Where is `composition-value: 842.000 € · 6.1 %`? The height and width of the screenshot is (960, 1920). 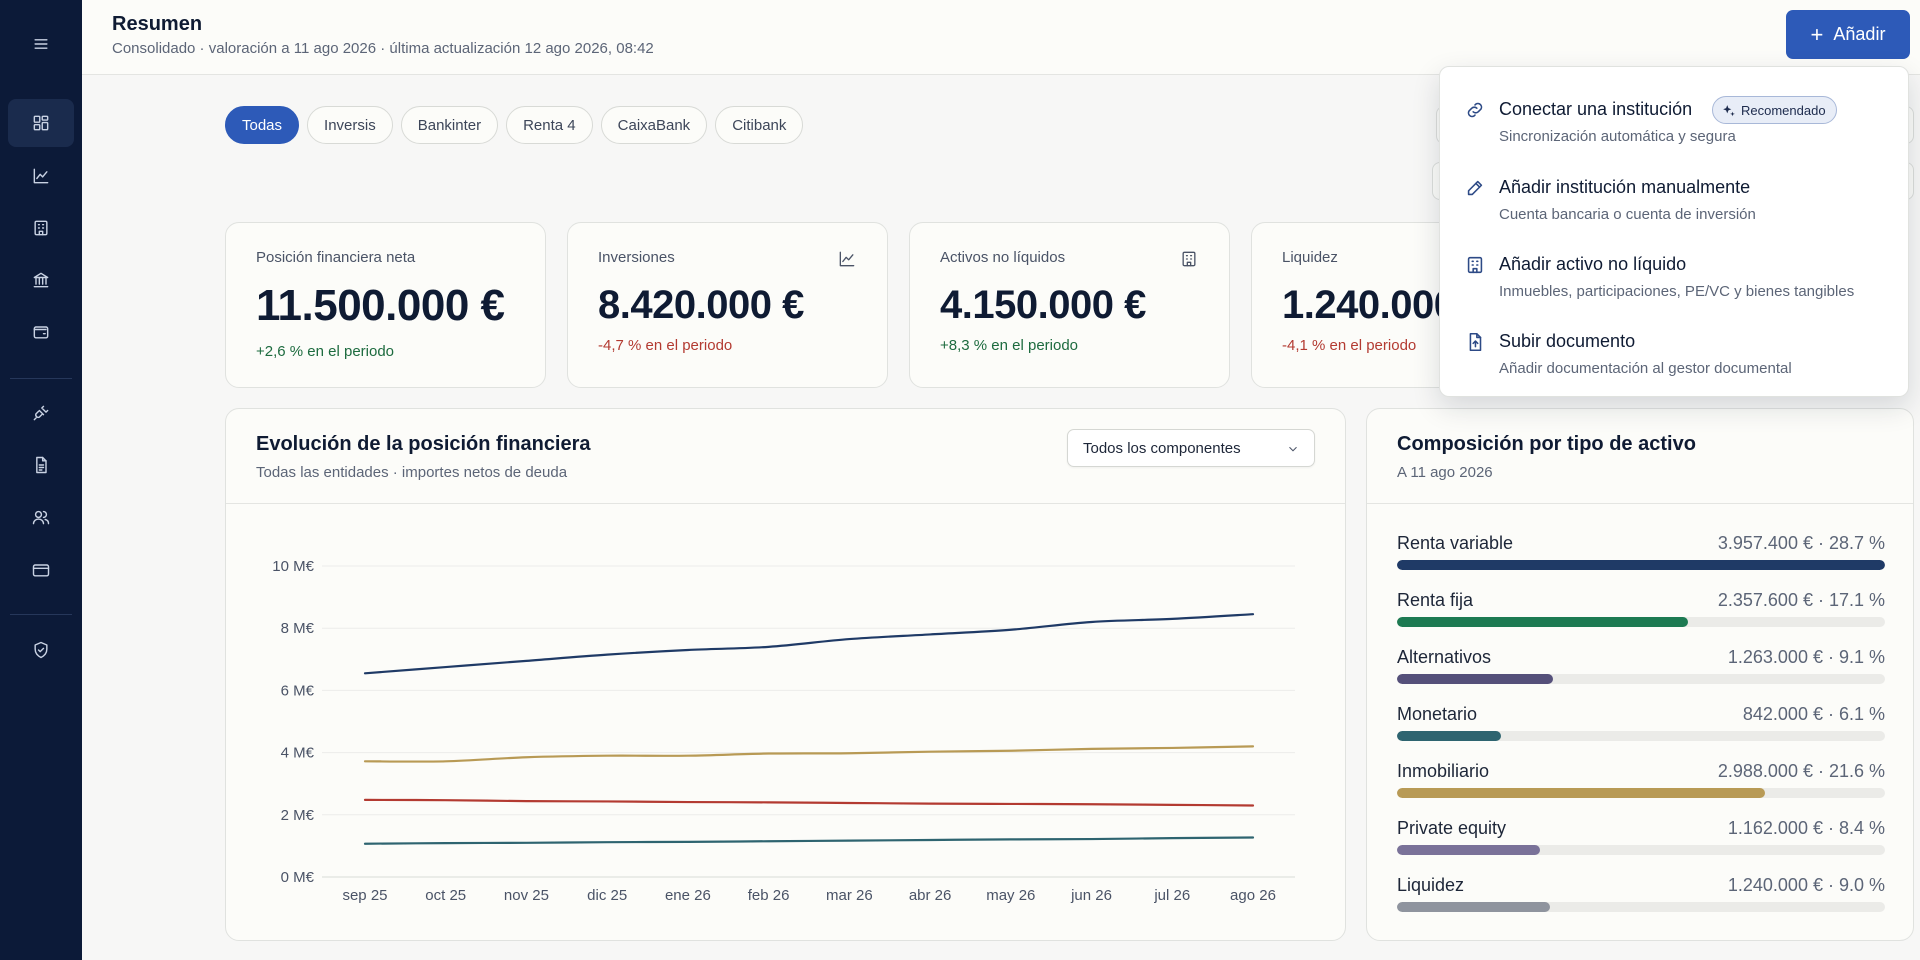
composition-value: 842.000 € · 6.1 % is located at coordinates (1813, 714).